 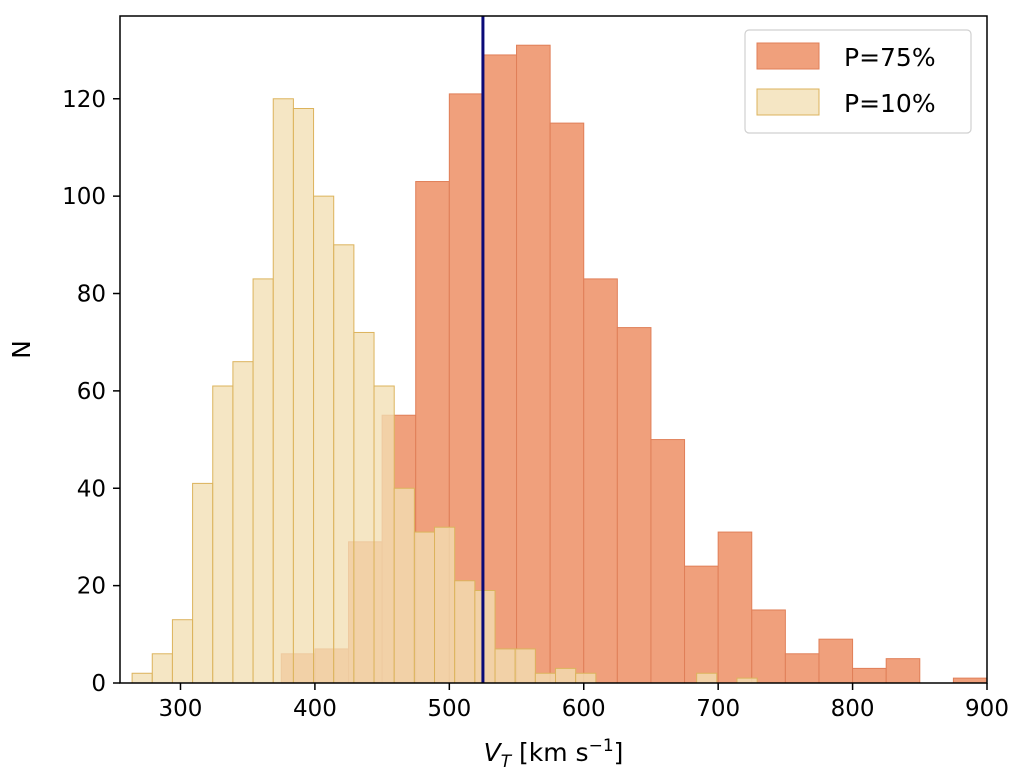 What do you see at coordinates (98, 684) in the screenshot?
I see `y-tick-label-0: 0` at bounding box center [98, 684].